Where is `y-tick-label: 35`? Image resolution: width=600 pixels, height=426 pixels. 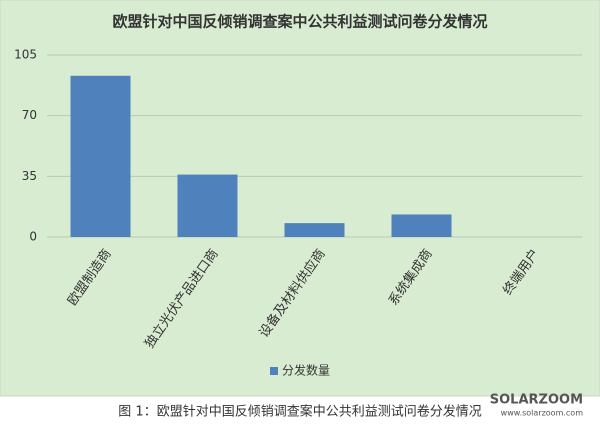 y-tick-label: 35 is located at coordinates (29, 176).